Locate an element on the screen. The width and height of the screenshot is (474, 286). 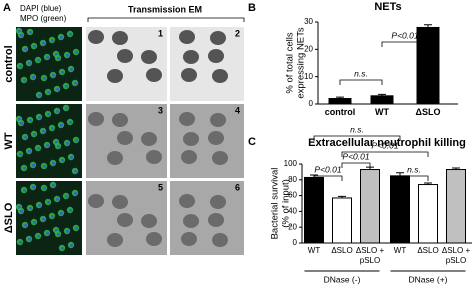
significance-label: P<0.01 is located at coordinates (355, 156).